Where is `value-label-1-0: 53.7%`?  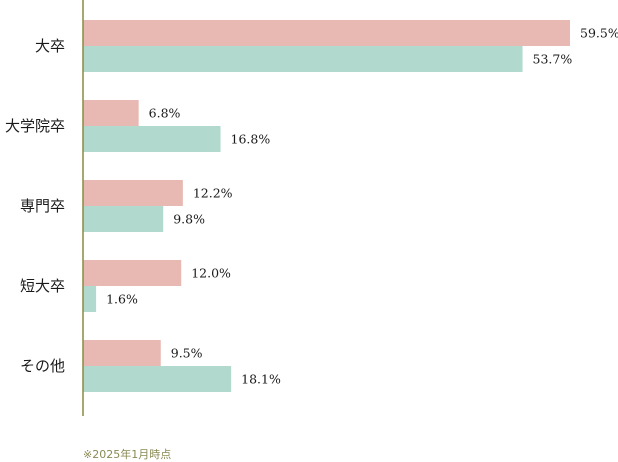 value-label-1-0: 53.7% is located at coordinates (553, 59).